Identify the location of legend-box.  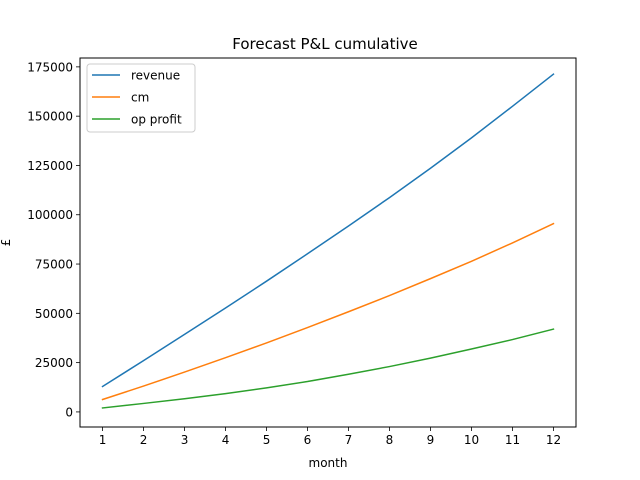
(141, 98).